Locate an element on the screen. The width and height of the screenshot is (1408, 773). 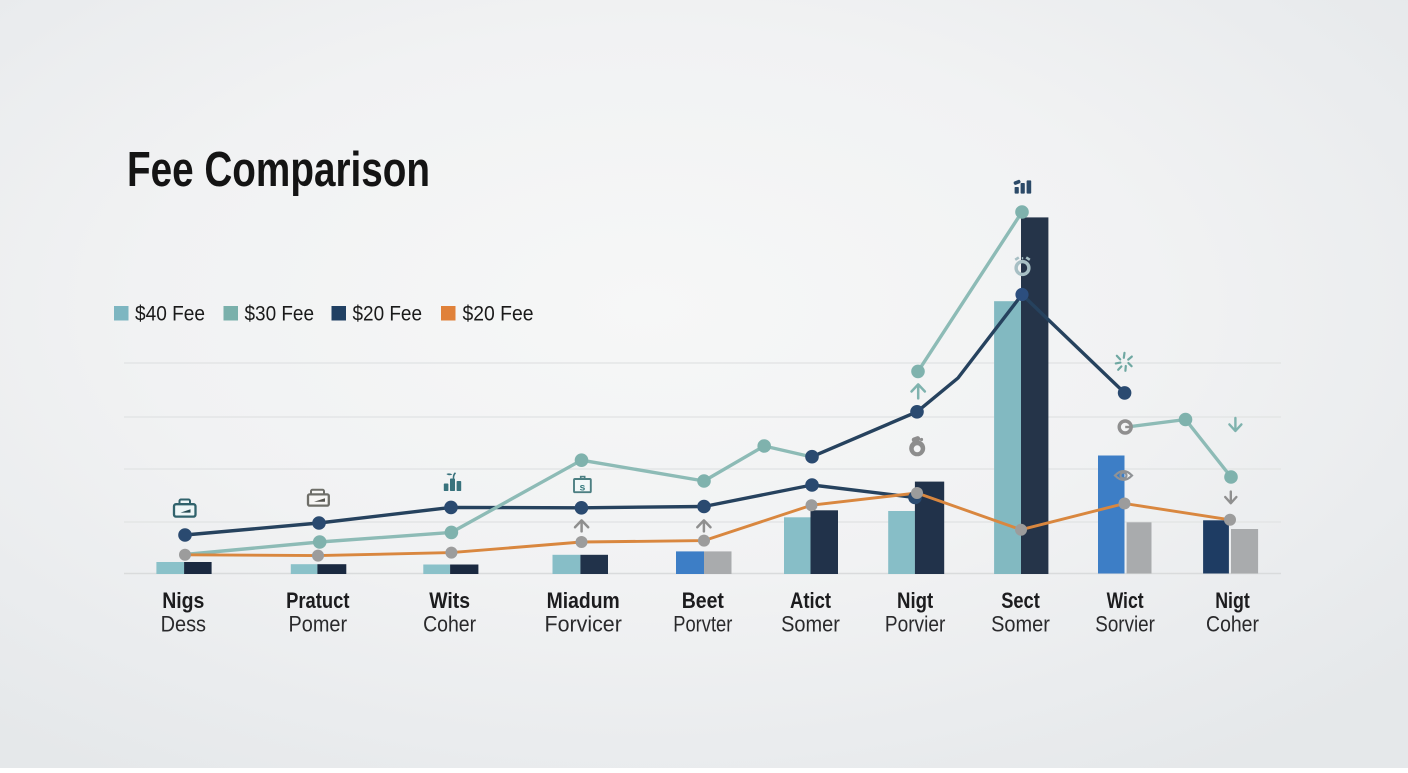
svg-text: Dess is located at coordinates (183, 624).